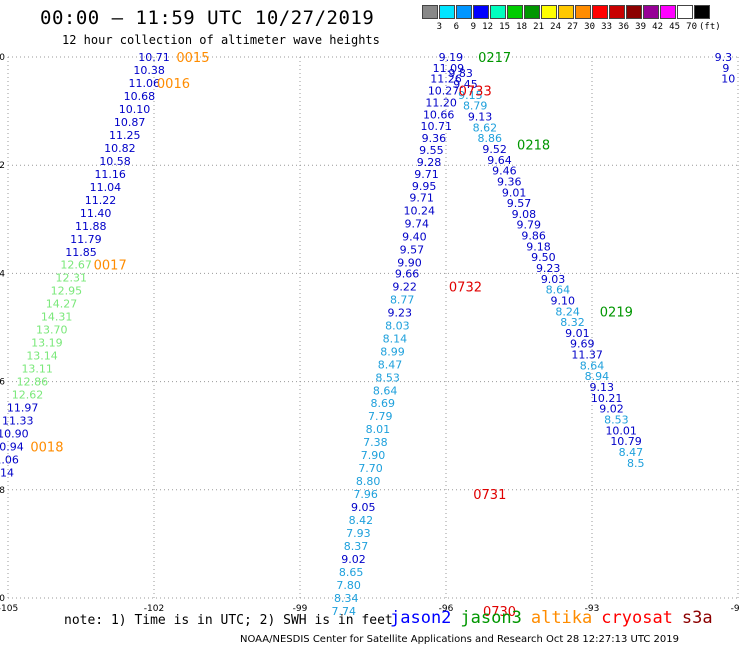 The height and width of the screenshot is (650, 740). I want to click on y-tick-label: -44, so click(2, 274).